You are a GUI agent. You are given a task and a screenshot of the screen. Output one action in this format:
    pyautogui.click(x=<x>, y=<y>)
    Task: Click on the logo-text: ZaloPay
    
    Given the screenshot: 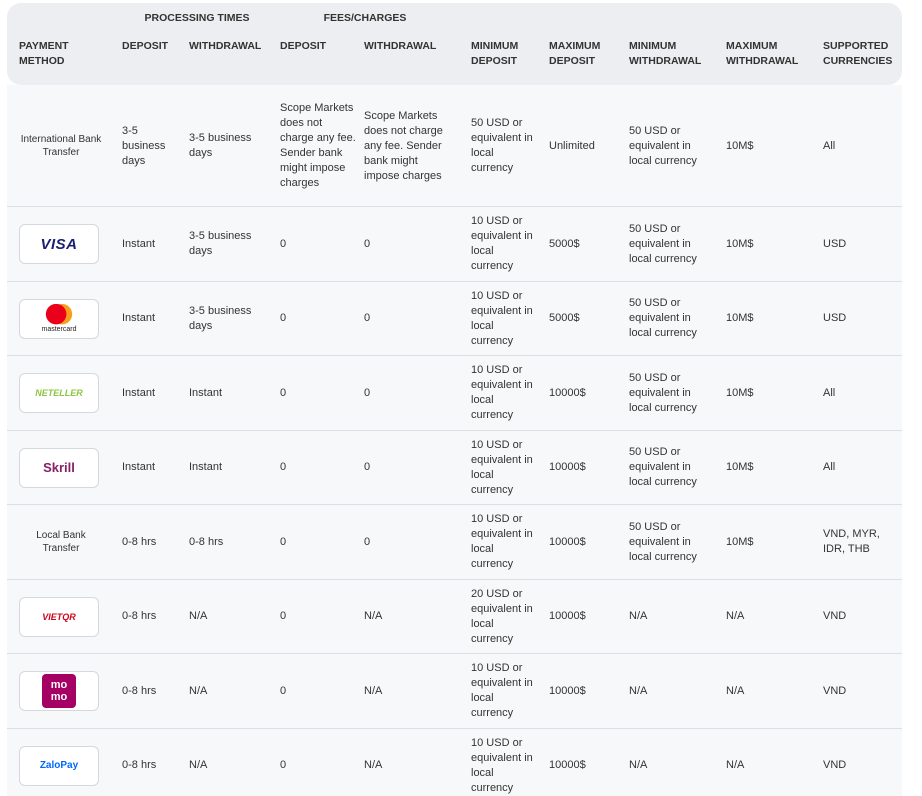 What is the action you would take?
    pyautogui.click(x=59, y=766)
    